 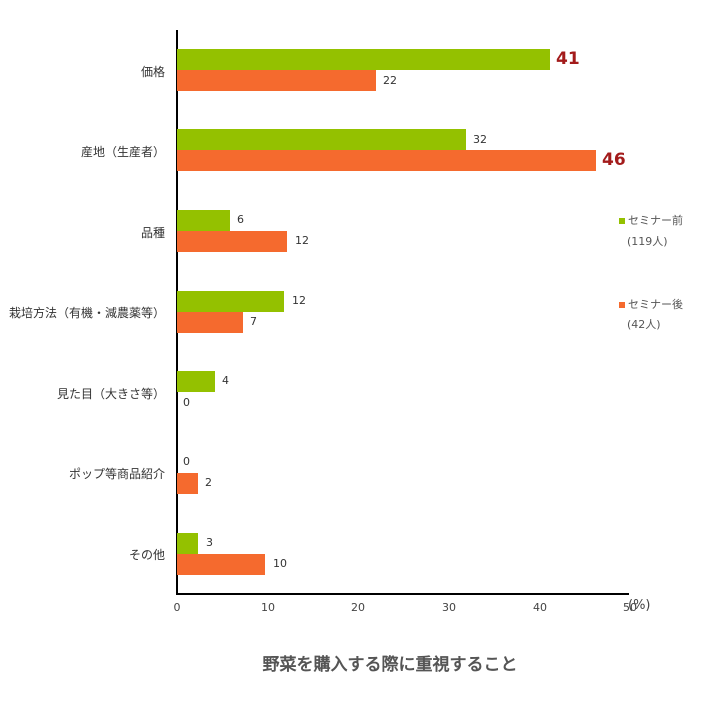 What do you see at coordinates (480, 139) in the screenshot?
I see `value-label: 32` at bounding box center [480, 139].